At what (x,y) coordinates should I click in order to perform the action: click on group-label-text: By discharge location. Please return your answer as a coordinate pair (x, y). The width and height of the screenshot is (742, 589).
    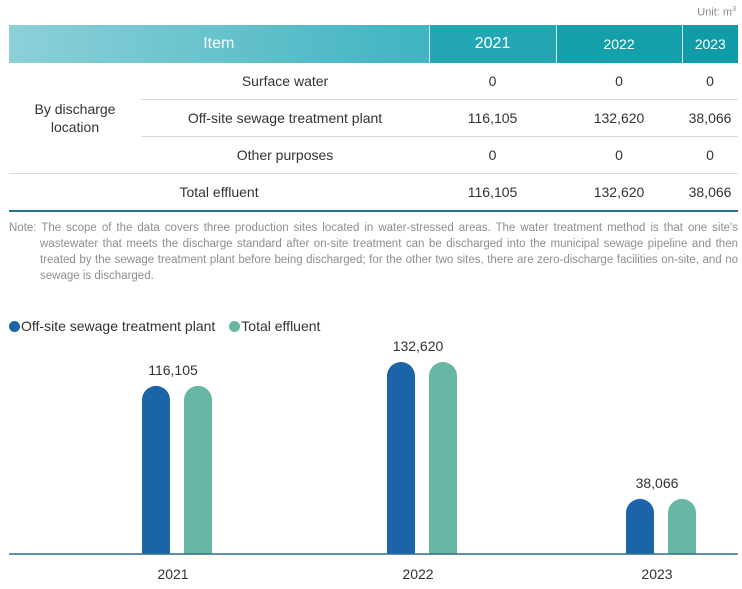
    Looking at the image, I should click on (75, 118).